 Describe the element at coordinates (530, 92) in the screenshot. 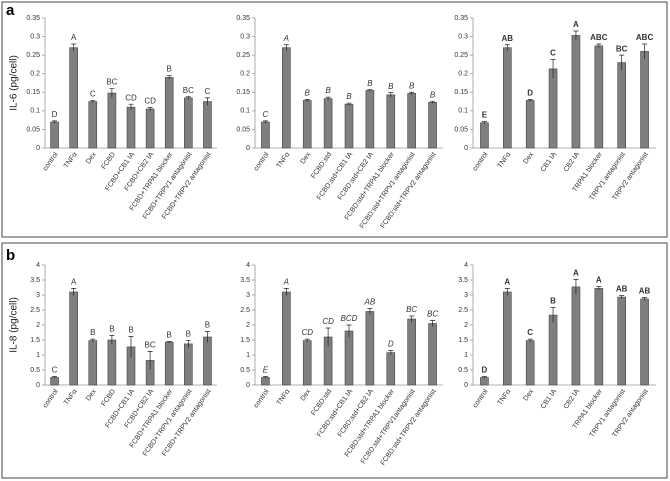

I see `significance-letter: D` at that location.